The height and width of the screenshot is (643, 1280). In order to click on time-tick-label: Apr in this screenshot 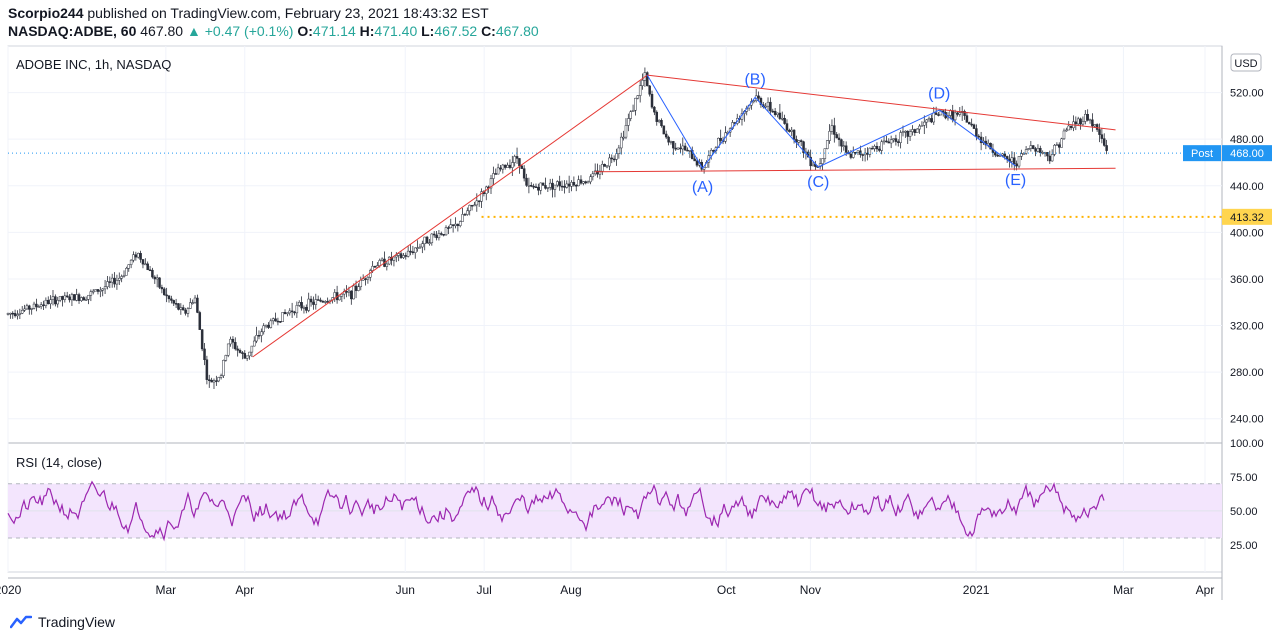, I will do `click(244, 590)`.